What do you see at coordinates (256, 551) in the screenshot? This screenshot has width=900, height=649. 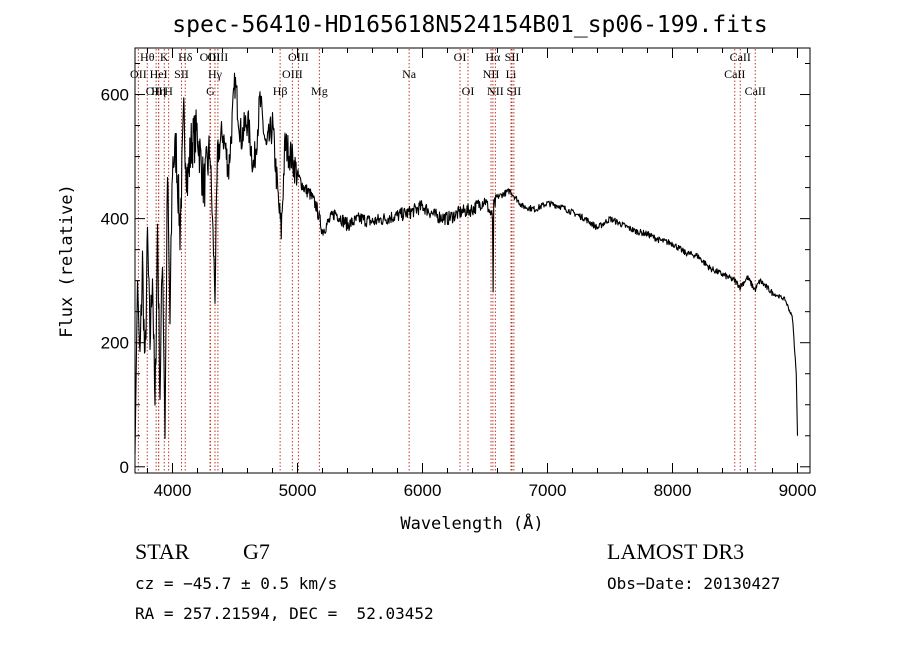 I see `subclass: G7` at bounding box center [256, 551].